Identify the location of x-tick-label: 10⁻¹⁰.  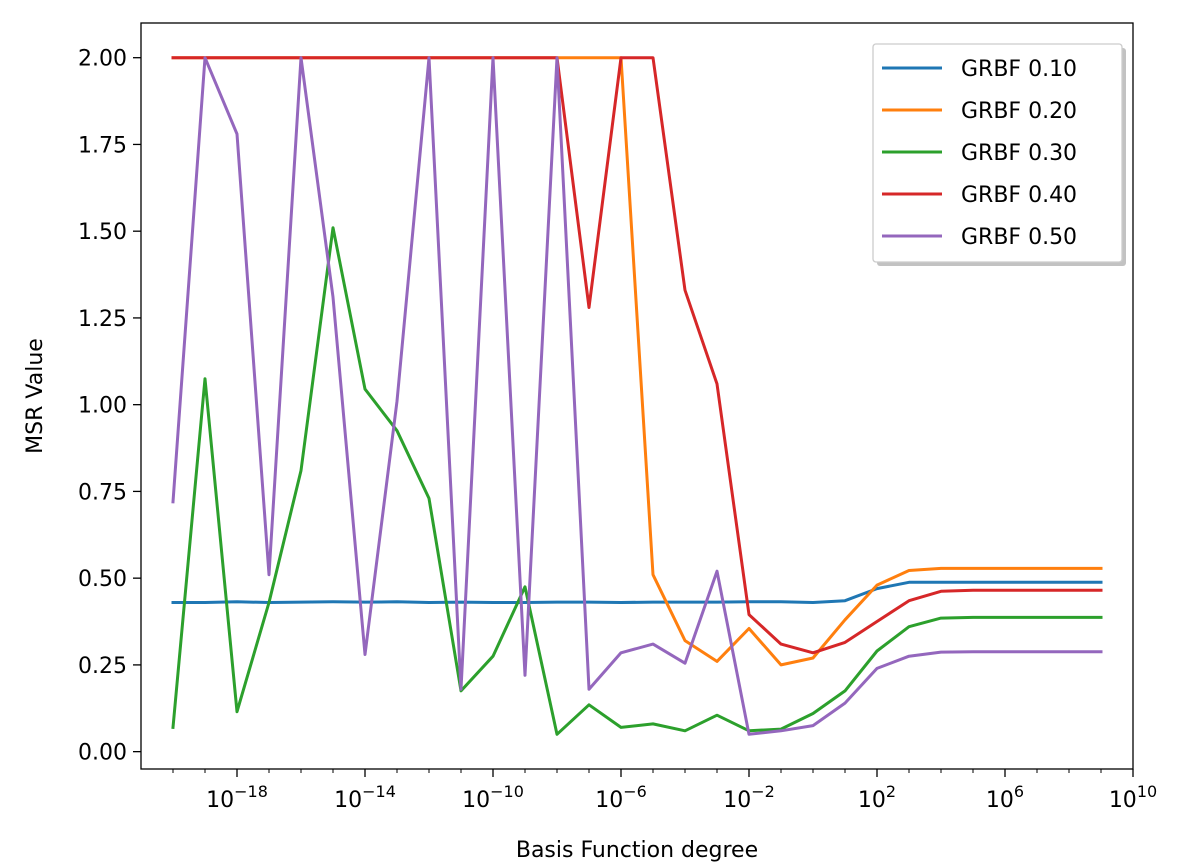
(493, 797).